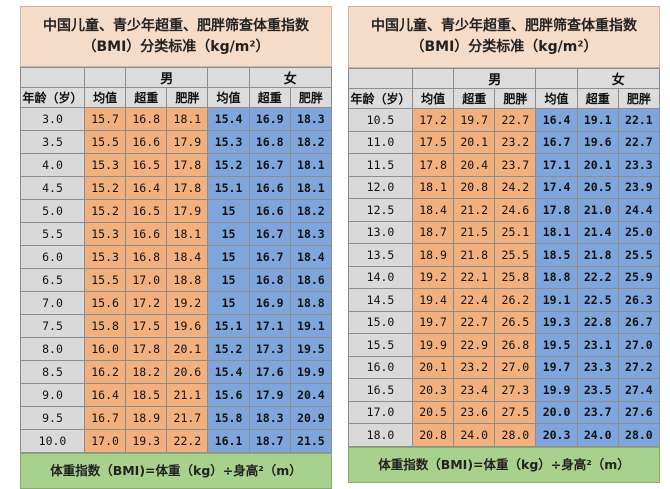 This screenshot has width=670, height=489. I want to click on cell-boy-overweight: 22.1, so click(474, 277).